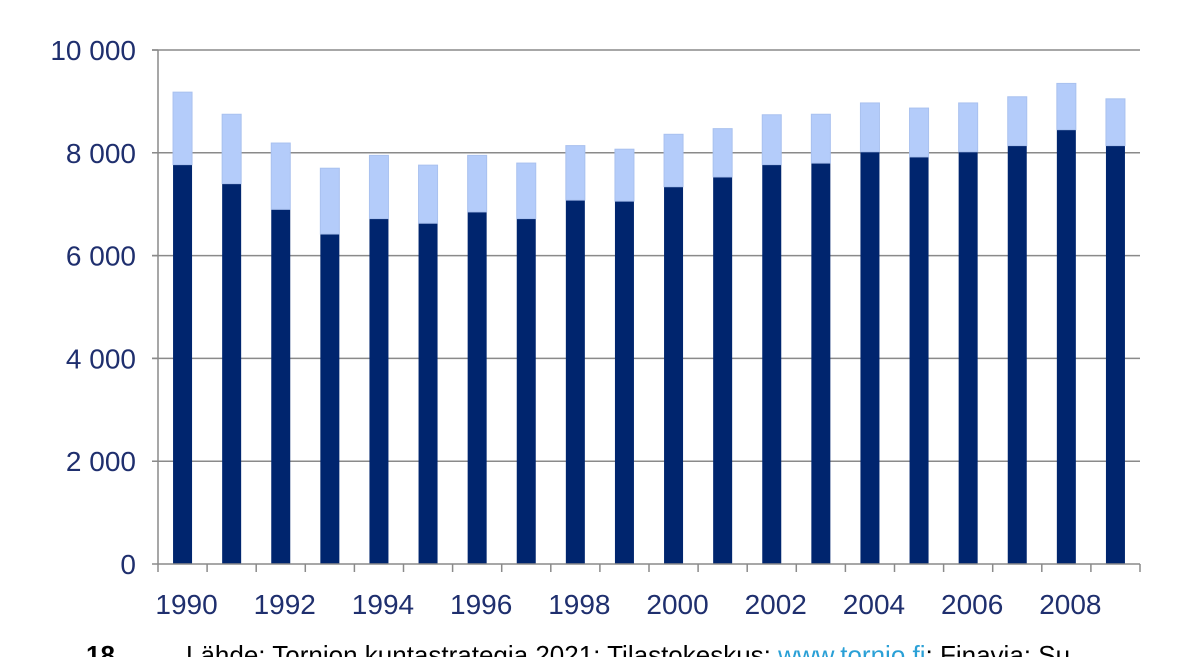 This screenshot has height=657, width=1198. Describe the element at coordinates (771, 140) in the screenshot. I see `bar-segment-2002-s2` at that location.